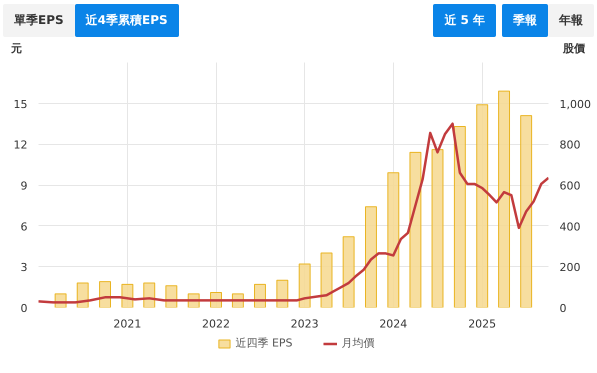 The image size is (597, 373). I want to click on y-tick-label: 6, so click(24, 227).